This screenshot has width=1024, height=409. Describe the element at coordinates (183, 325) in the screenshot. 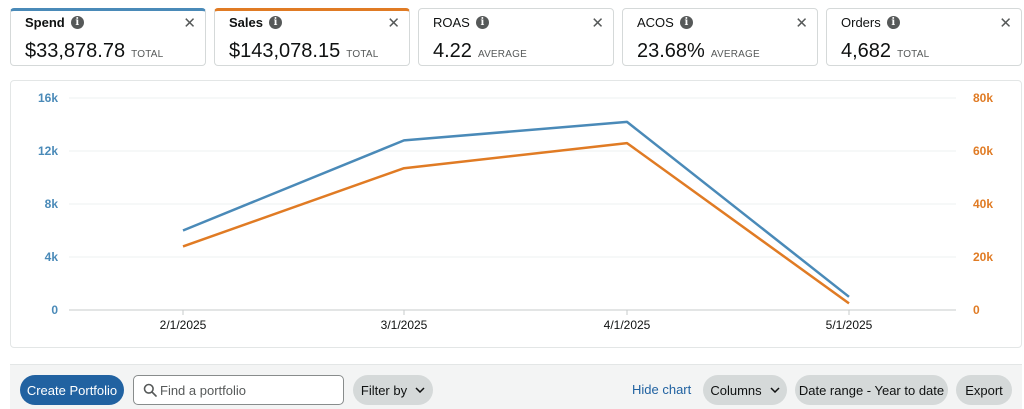

I see `x-tick-label: 2/1/2025` at that location.